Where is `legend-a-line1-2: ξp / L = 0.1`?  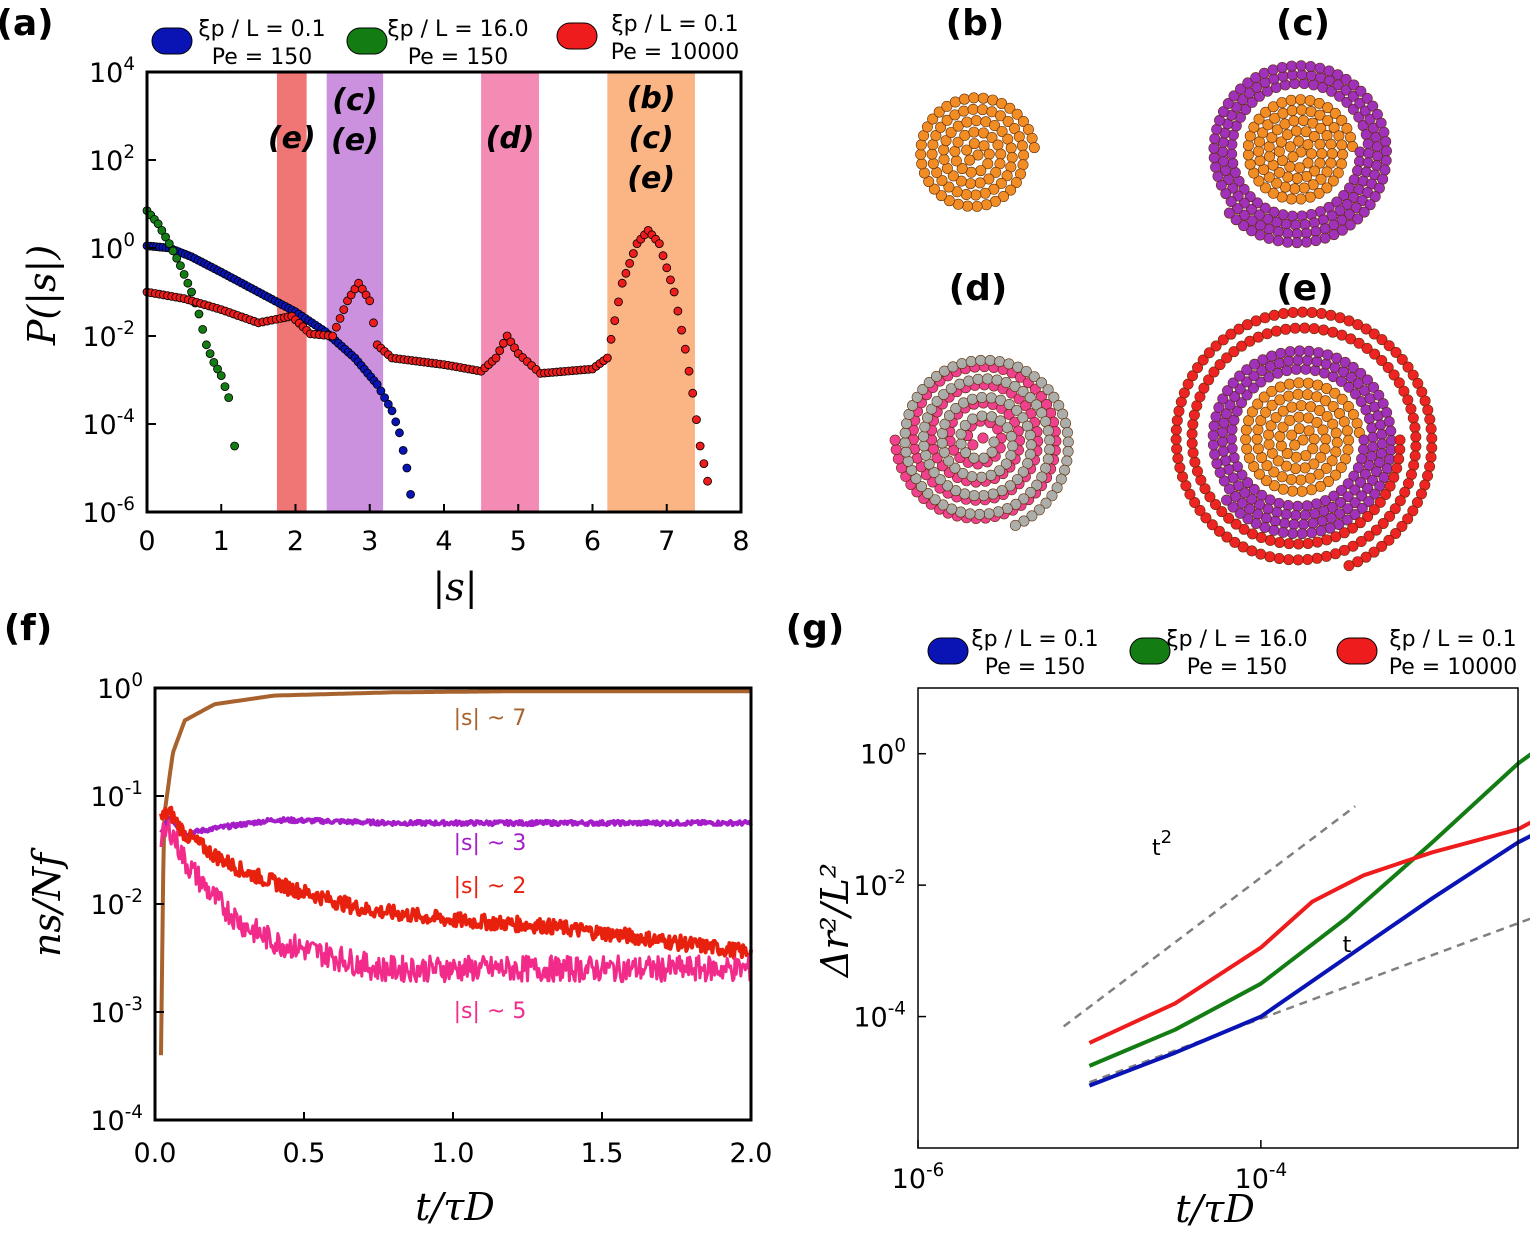
legend-a-line1-2: ξp / L = 0.1 is located at coordinates (674, 24).